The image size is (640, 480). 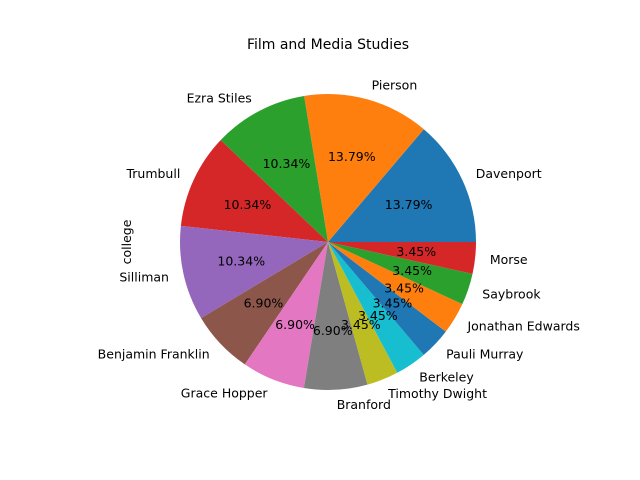 I want to click on slice-label: Grace Hopper, so click(x=225, y=393).